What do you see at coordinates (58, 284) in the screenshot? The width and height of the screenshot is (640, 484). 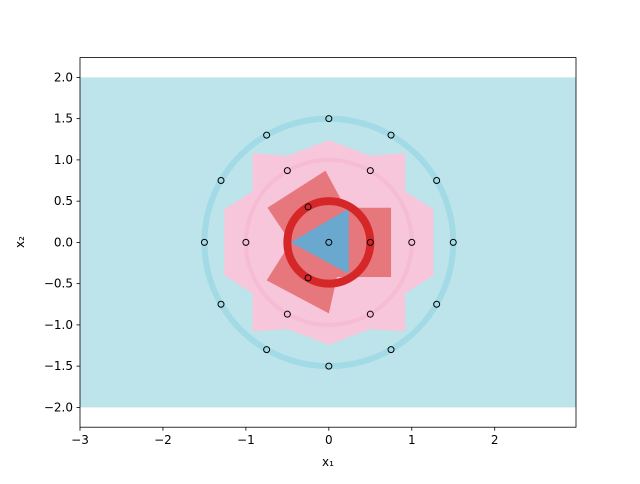 I see `y-tick-label: −0.5` at bounding box center [58, 284].